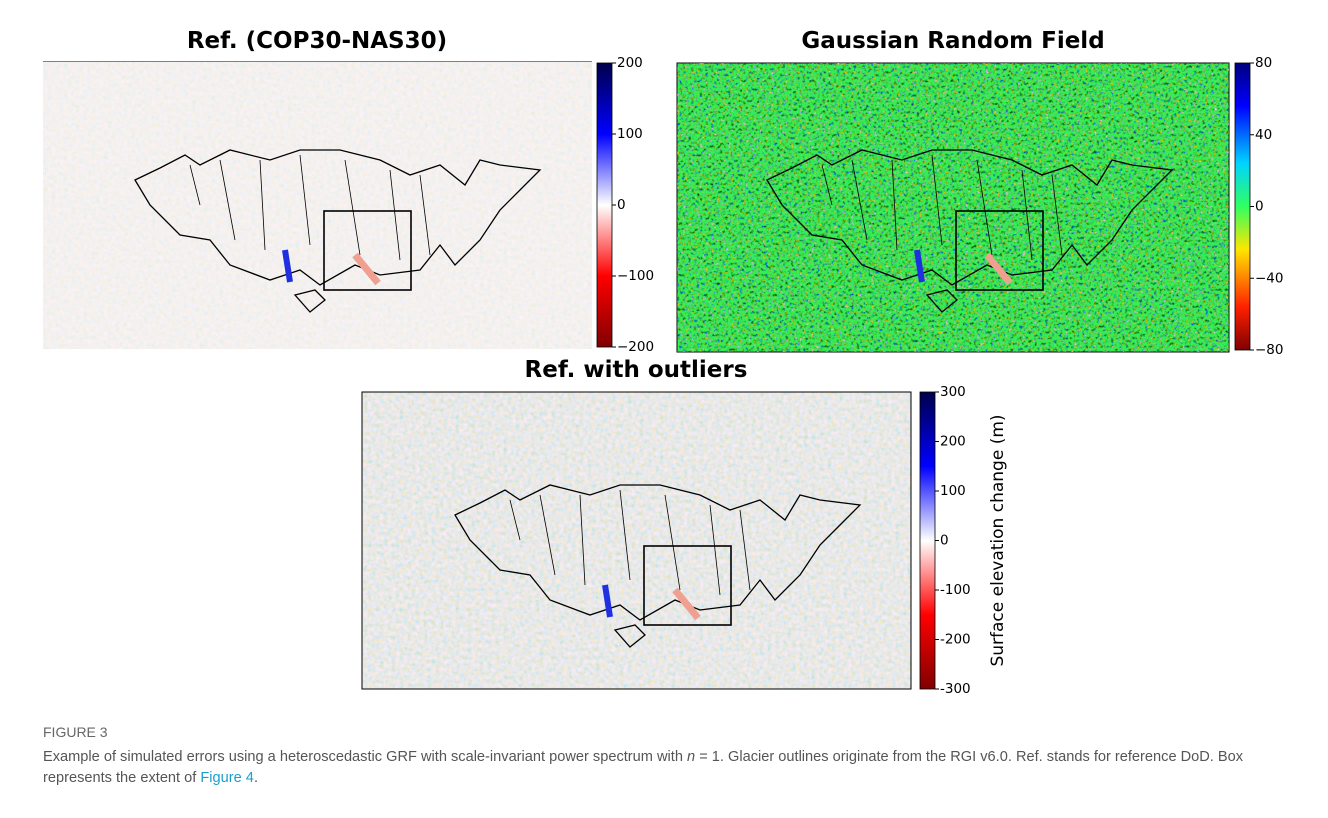 Image resolution: width=1328 pixels, height=818 pixels. What do you see at coordinates (1269, 278) in the screenshot?
I see `colorbar-tick-label: −40` at bounding box center [1269, 278].